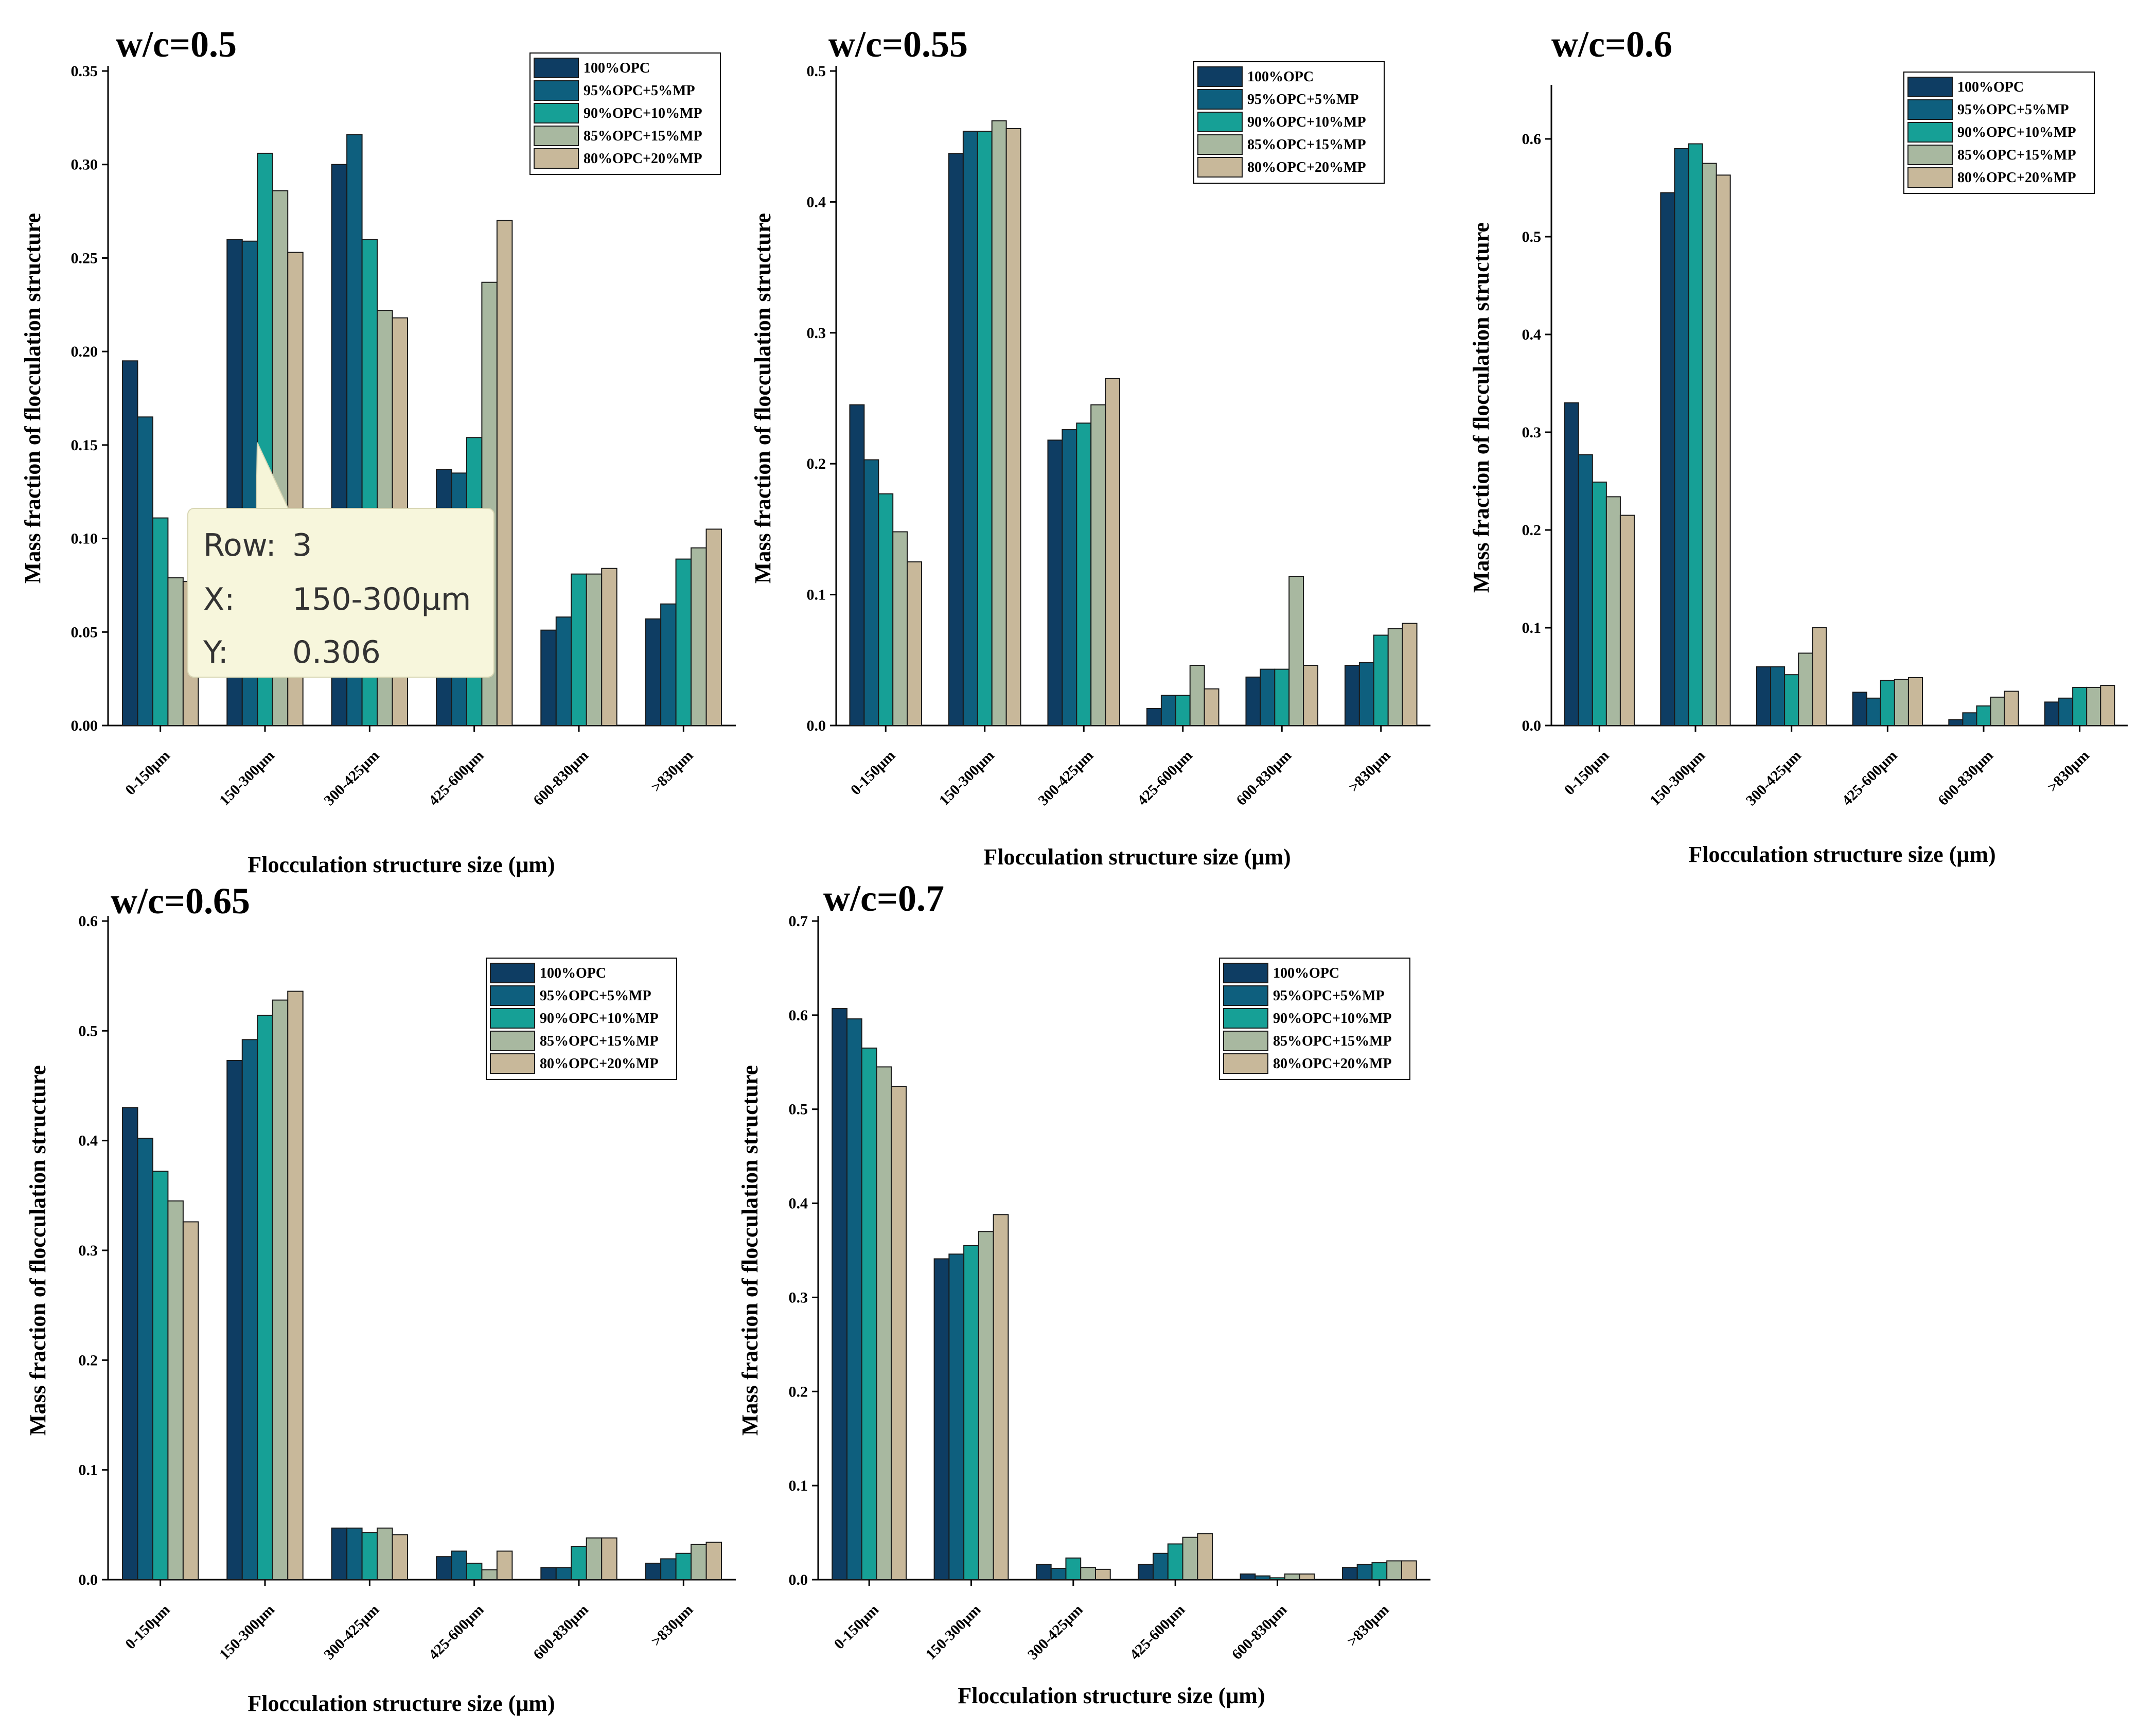 This screenshot has width=2156, height=1733. I want to click on legend-label: 100%OPC, so click(573, 973).